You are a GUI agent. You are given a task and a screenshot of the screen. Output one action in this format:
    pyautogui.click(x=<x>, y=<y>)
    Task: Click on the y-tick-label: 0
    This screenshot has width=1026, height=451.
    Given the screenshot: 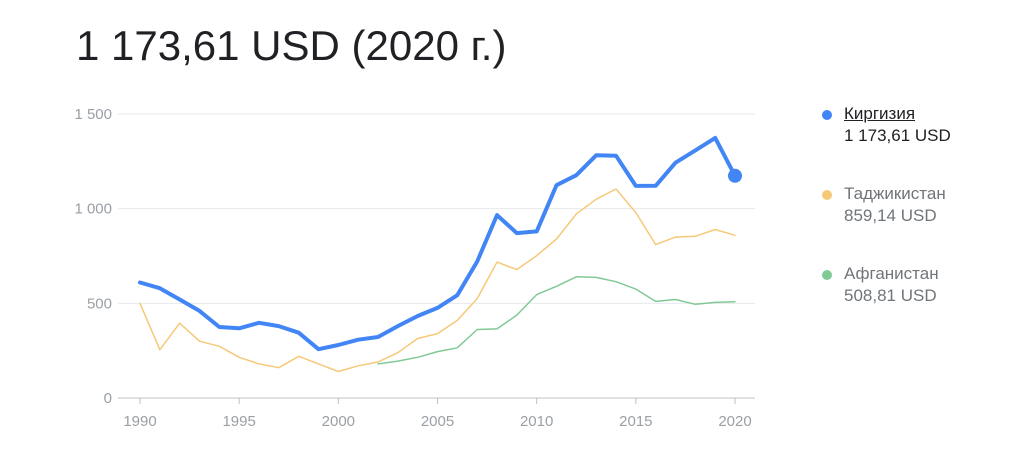 What is the action you would take?
    pyautogui.click(x=108, y=398)
    